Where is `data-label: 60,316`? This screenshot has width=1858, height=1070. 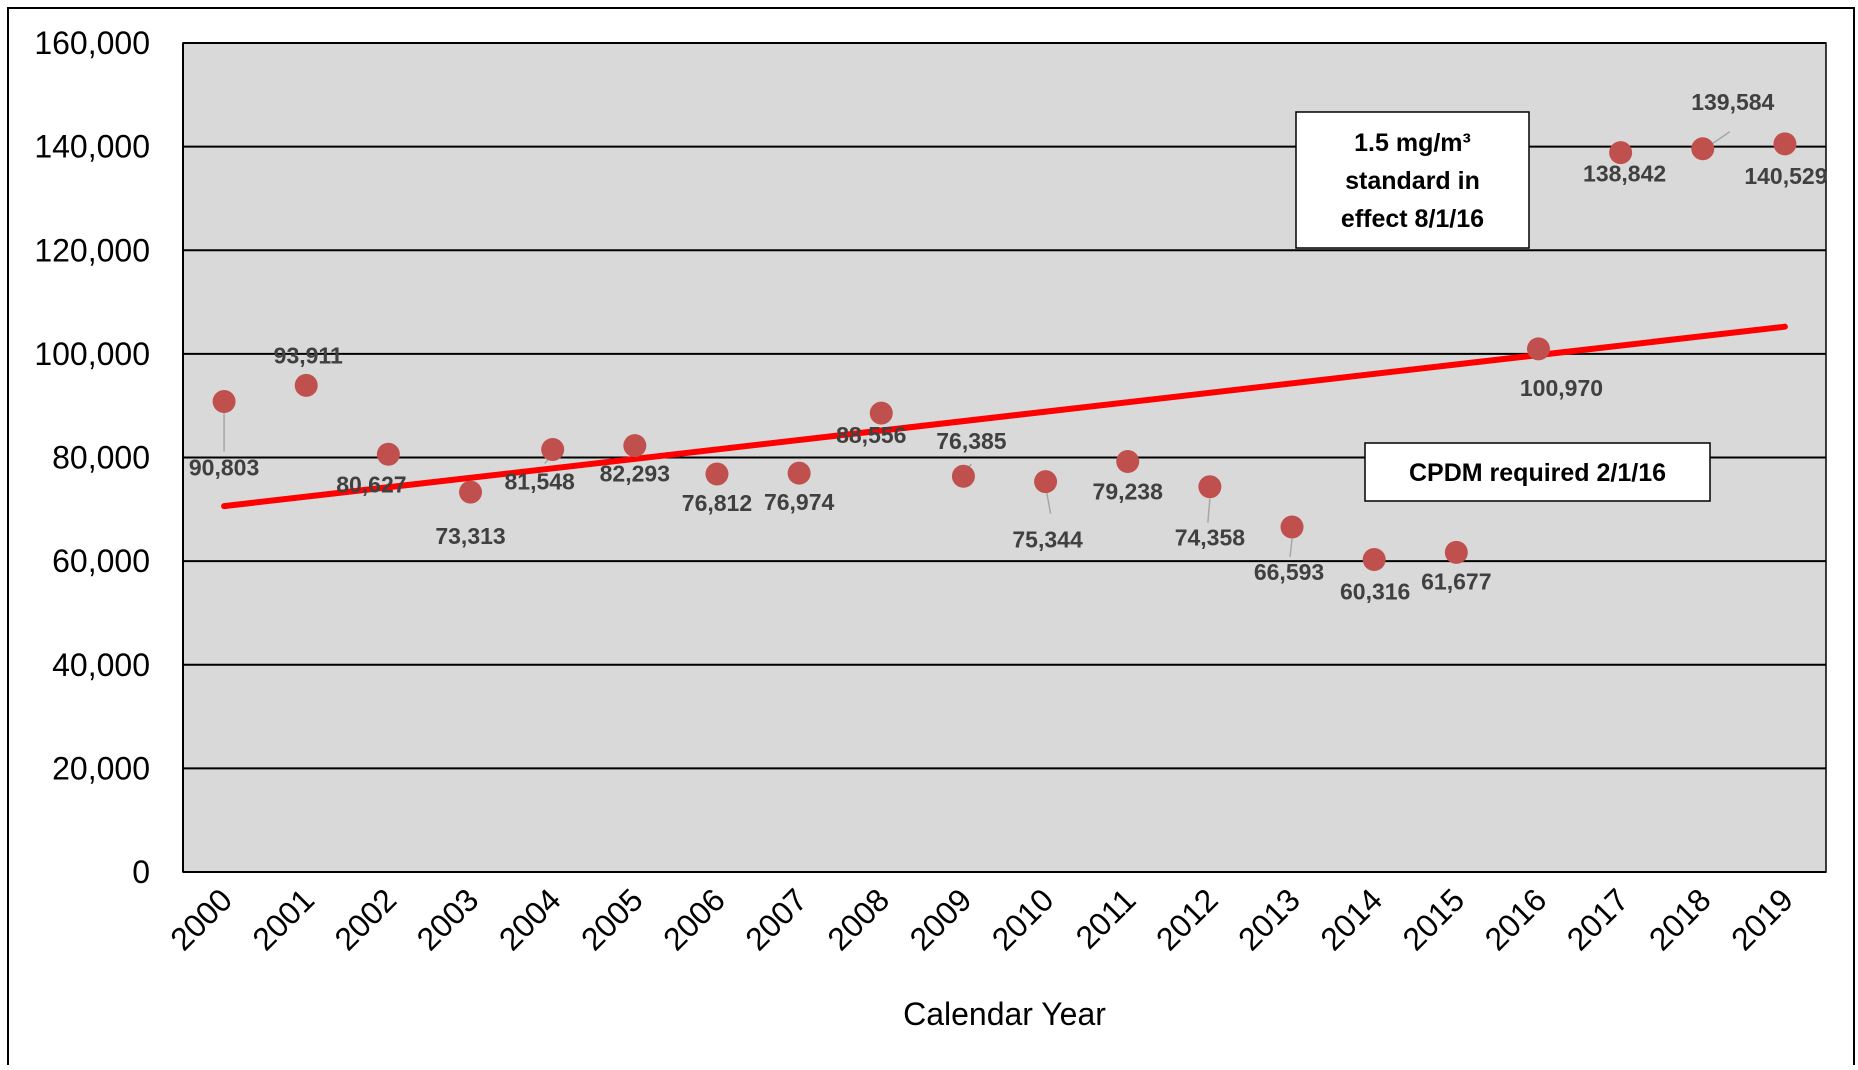
data-label: 60,316 is located at coordinates (1375, 591).